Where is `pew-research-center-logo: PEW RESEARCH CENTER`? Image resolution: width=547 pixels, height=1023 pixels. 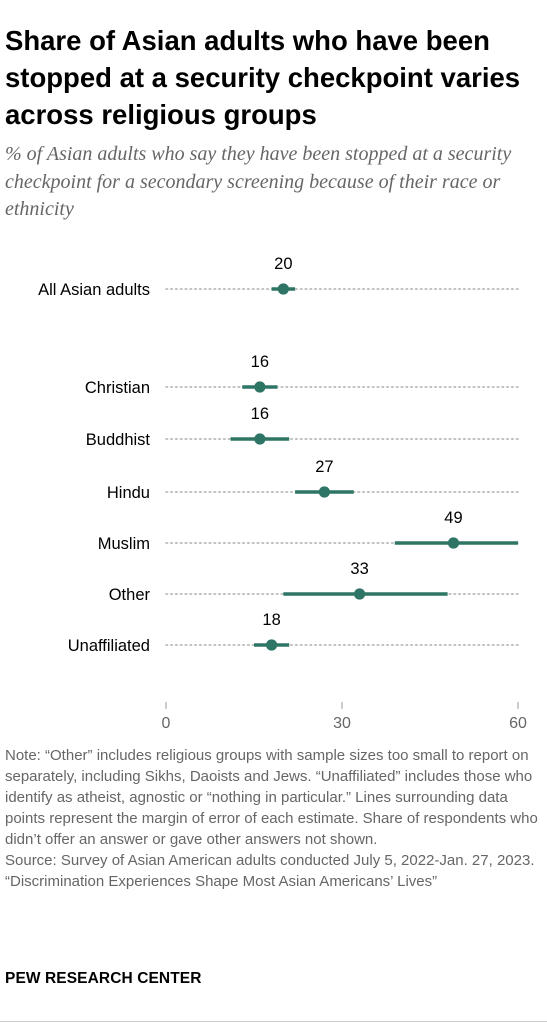
pew-research-center-logo: PEW RESEARCH CENTER is located at coordinates (103, 978).